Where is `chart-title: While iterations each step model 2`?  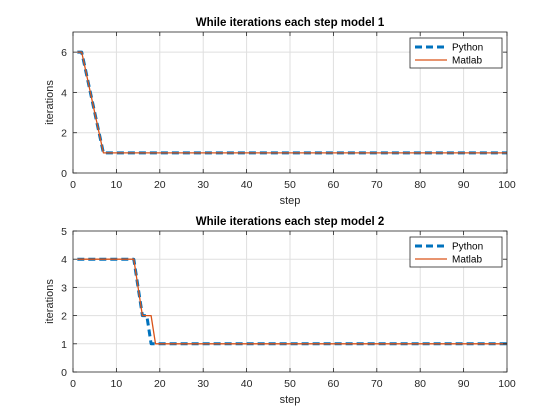
chart-title: While iterations each step model 2 is located at coordinates (290, 222).